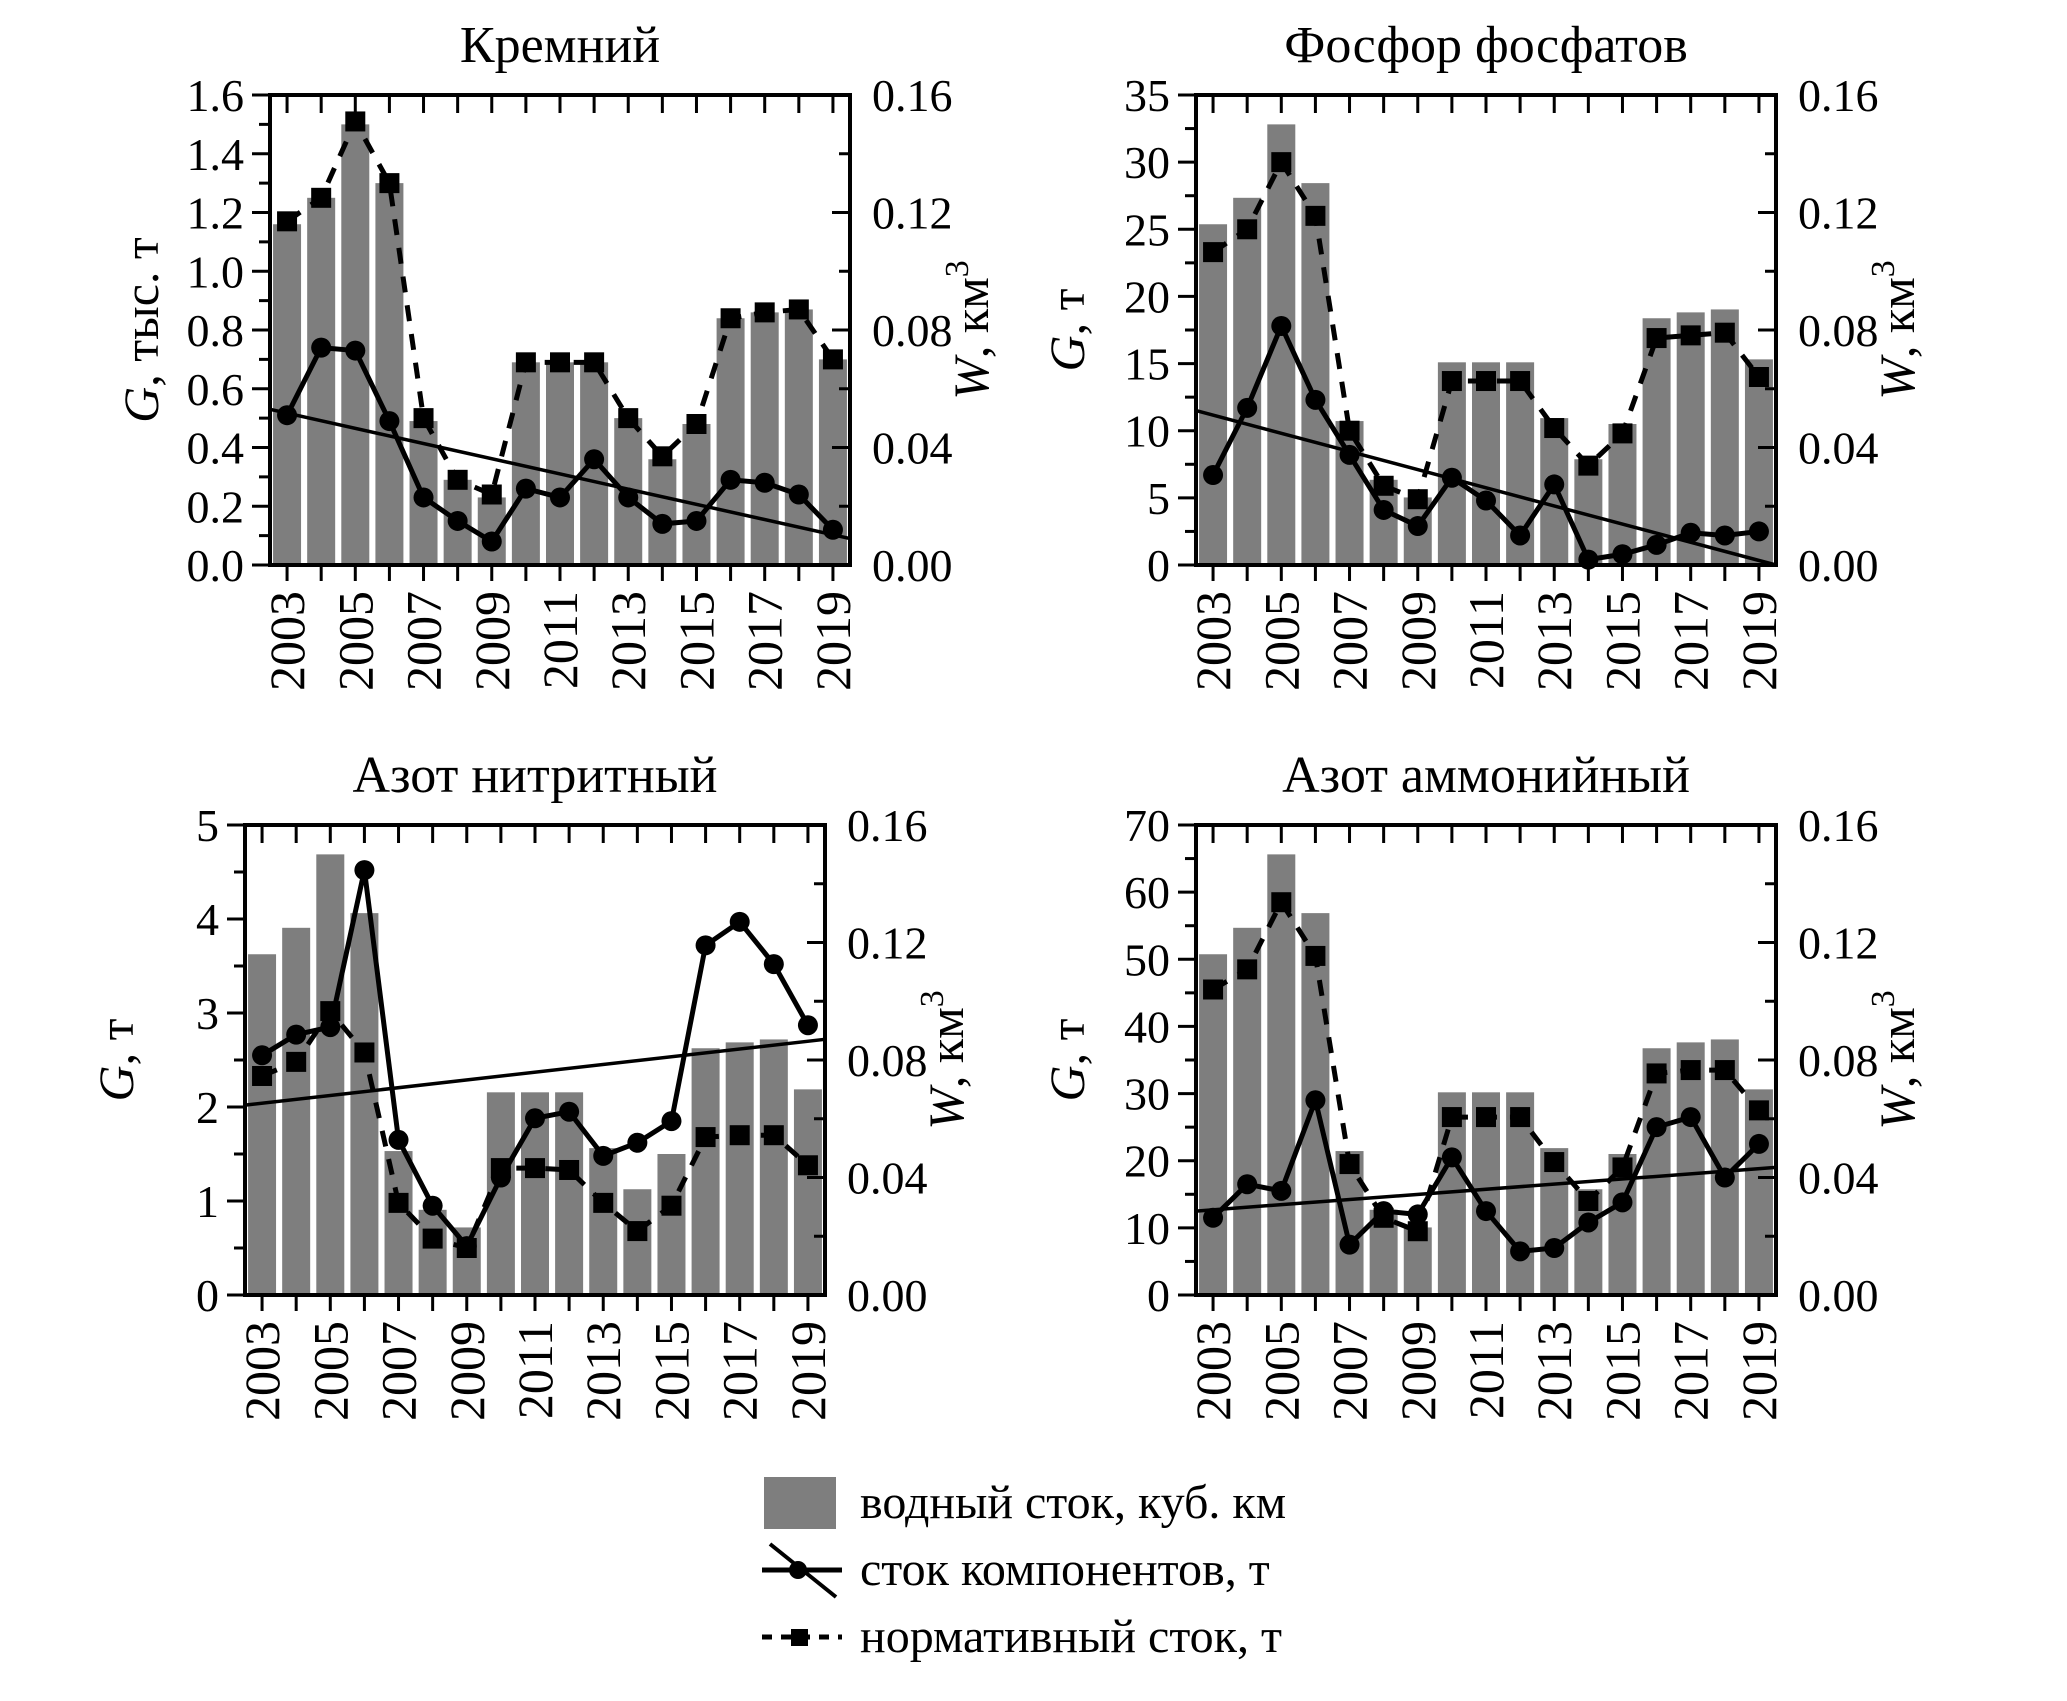  I want to click on svg-text: 40, so click(1147, 1026).